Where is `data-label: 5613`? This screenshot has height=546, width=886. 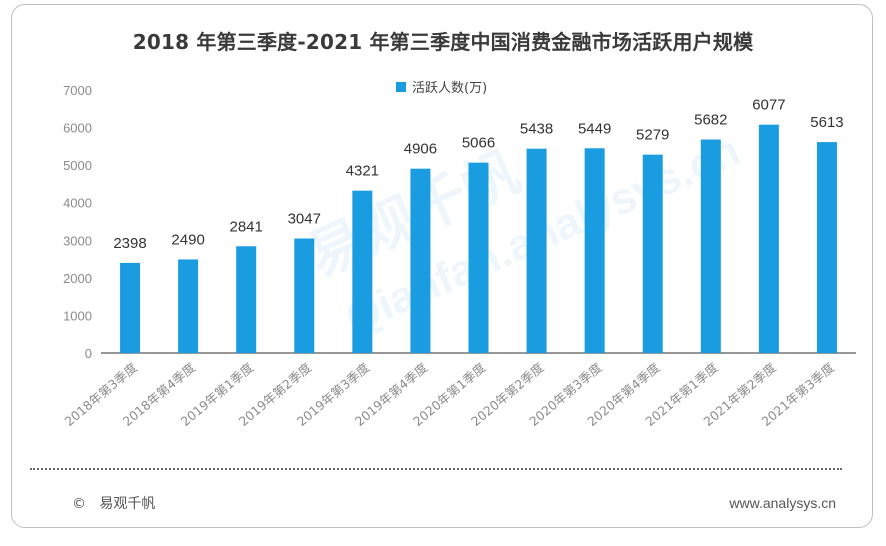
data-label: 5613 is located at coordinates (826, 122).